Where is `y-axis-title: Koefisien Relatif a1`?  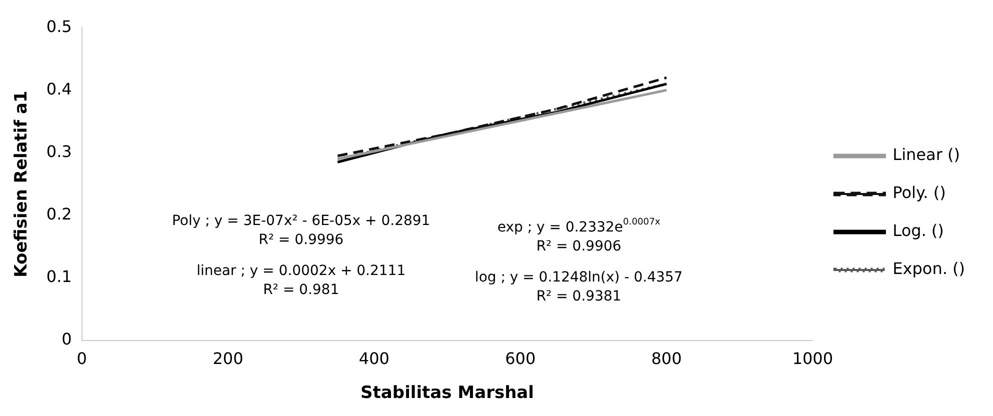
y-axis-title: Koefisien Relatif a1 is located at coordinates (22, 184).